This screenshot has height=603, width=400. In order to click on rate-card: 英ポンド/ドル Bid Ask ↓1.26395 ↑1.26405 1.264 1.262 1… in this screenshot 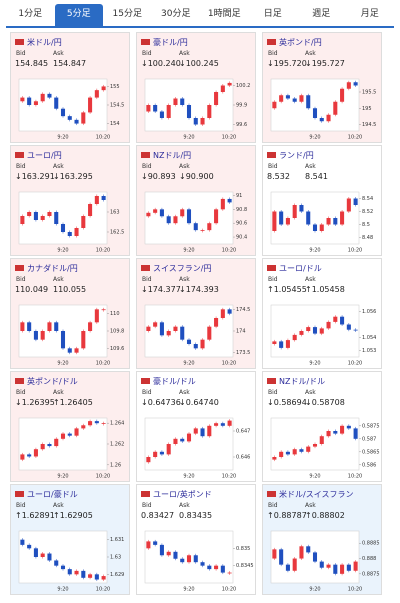, I will do `click(70, 426)`.